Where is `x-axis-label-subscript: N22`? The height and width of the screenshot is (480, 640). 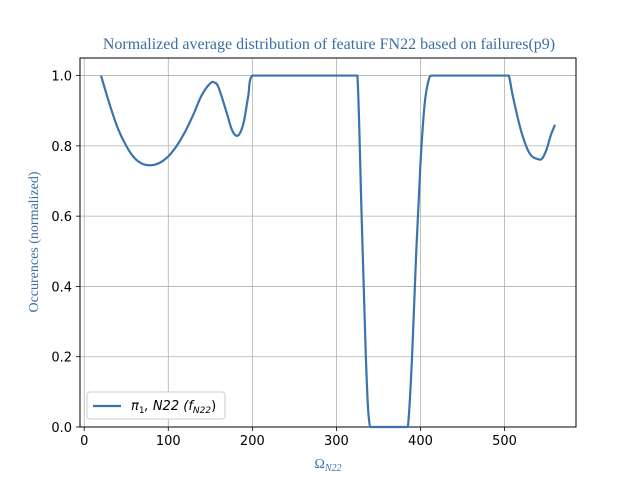
x-axis-label-subscript: N22 is located at coordinates (333, 468).